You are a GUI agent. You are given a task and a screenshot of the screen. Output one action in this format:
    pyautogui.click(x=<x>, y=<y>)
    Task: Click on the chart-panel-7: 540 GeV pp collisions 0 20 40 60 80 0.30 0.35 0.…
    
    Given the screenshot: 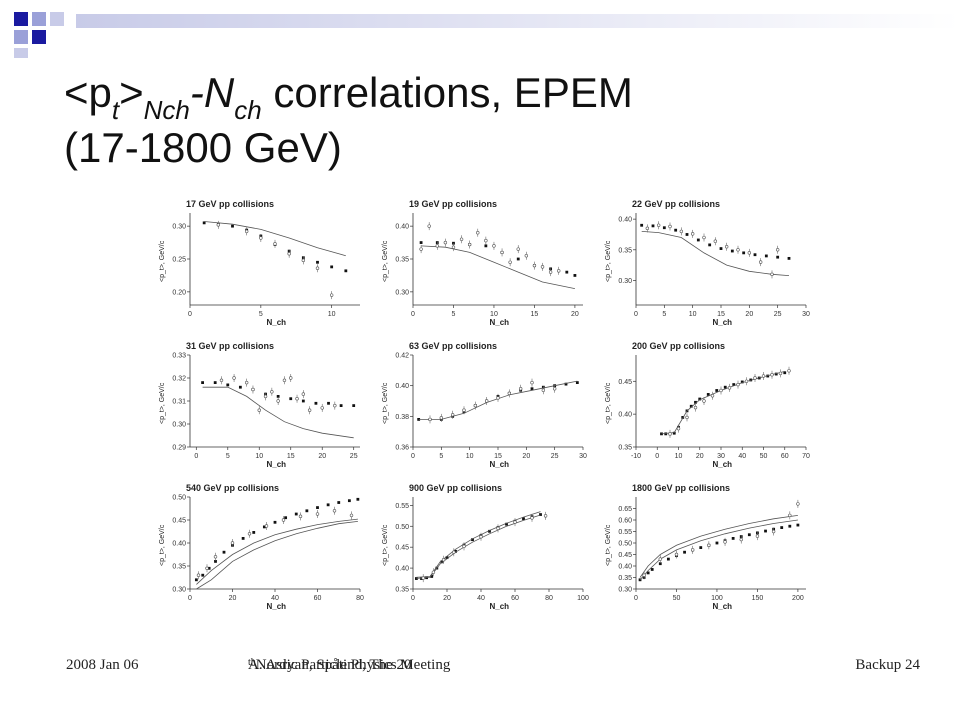 What is the action you would take?
    pyautogui.click(x=261, y=547)
    